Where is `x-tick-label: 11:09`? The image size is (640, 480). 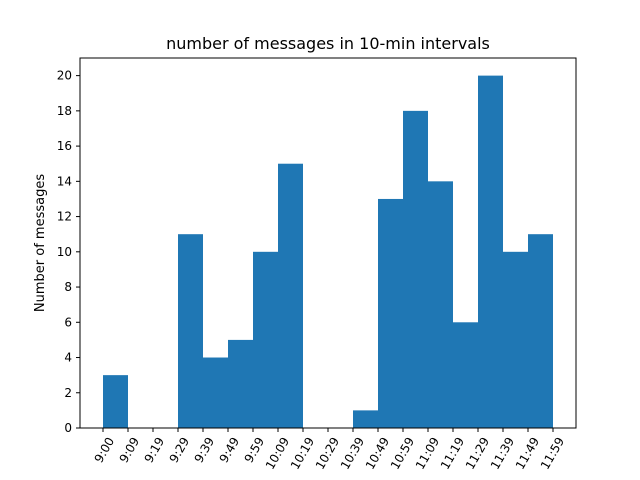 x-tick-label: 11:09 is located at coordinates (427, 453).